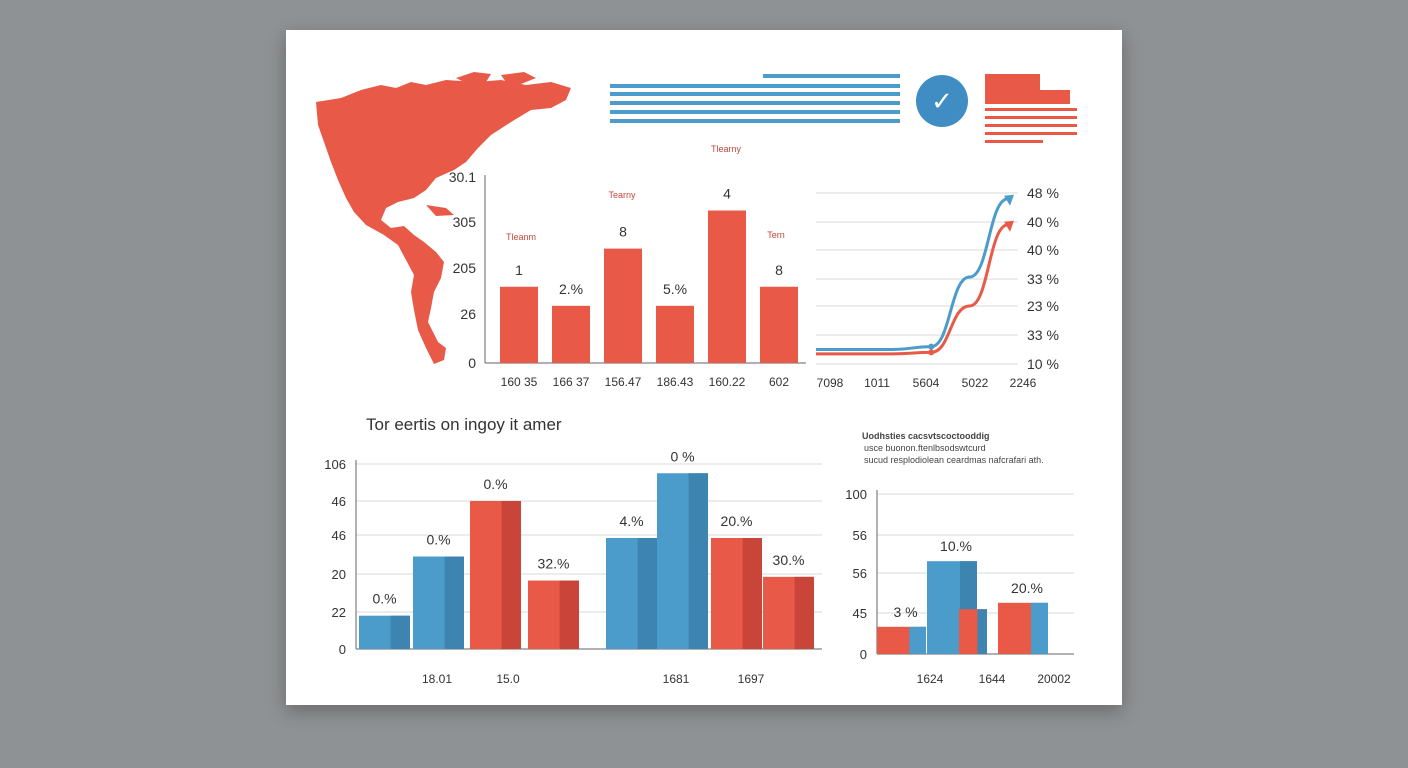  What do you see at coordinates (1054, 679) in the screenshot?
I see `x-tick-label: 20002` at bounding box center [1054, 679].